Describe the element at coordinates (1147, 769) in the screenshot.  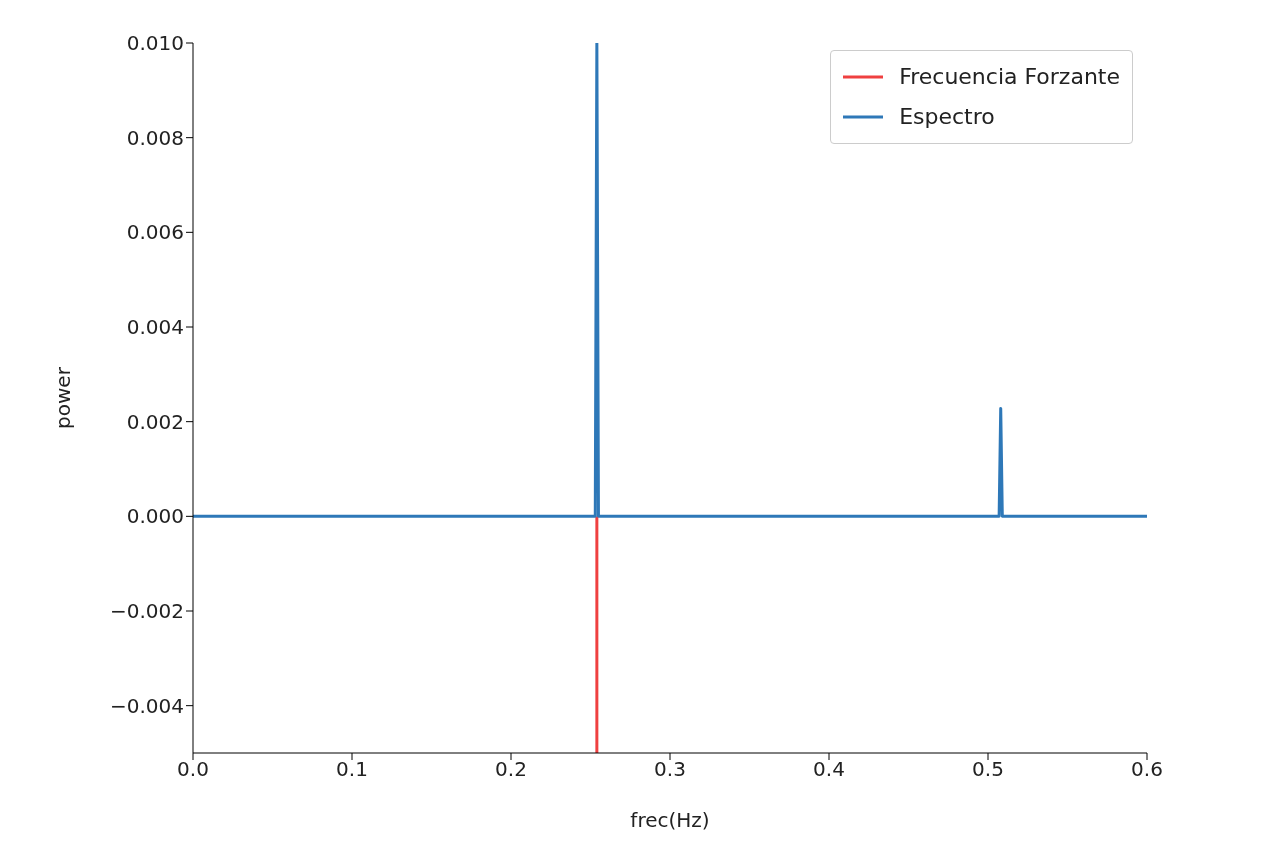
I see `x-tick-label: 0.6` at that location.